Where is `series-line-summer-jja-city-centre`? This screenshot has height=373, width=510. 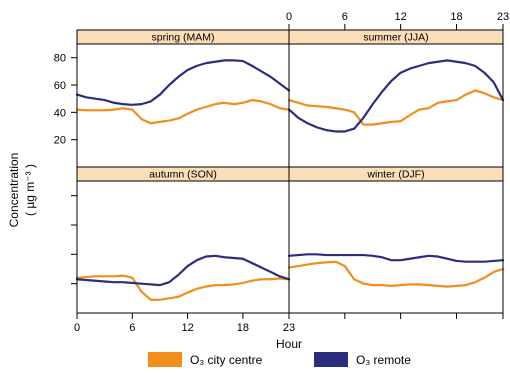
series-line-summer-jja-city-centre is located at coordinates (396, 107).